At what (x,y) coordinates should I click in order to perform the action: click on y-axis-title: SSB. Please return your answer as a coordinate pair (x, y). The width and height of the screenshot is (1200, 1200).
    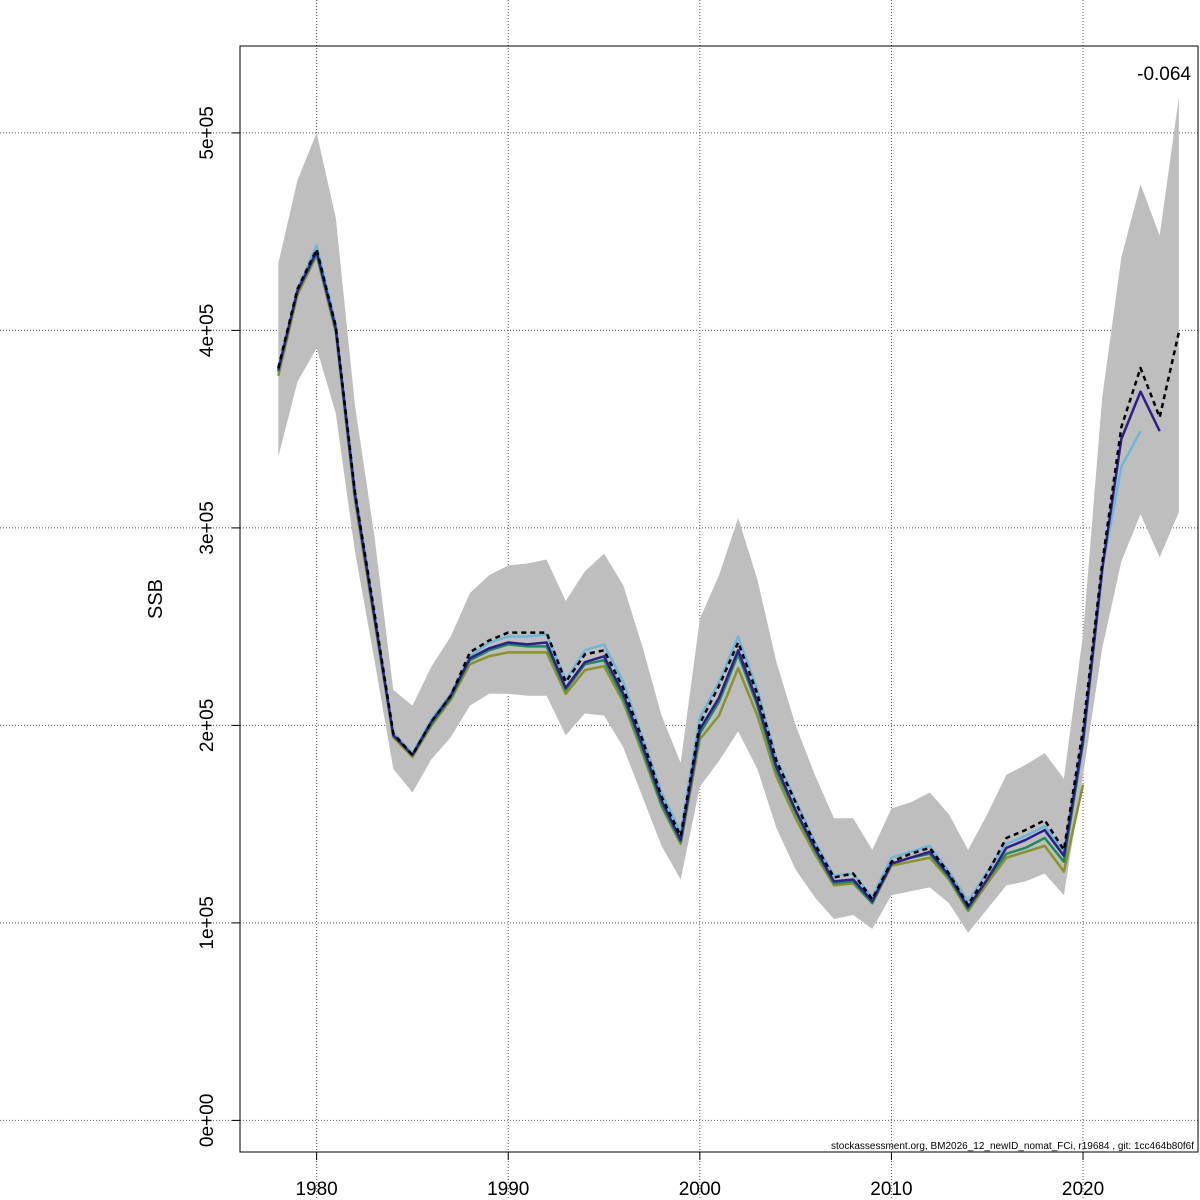
    Looking at the image, I should click on (156, 599).